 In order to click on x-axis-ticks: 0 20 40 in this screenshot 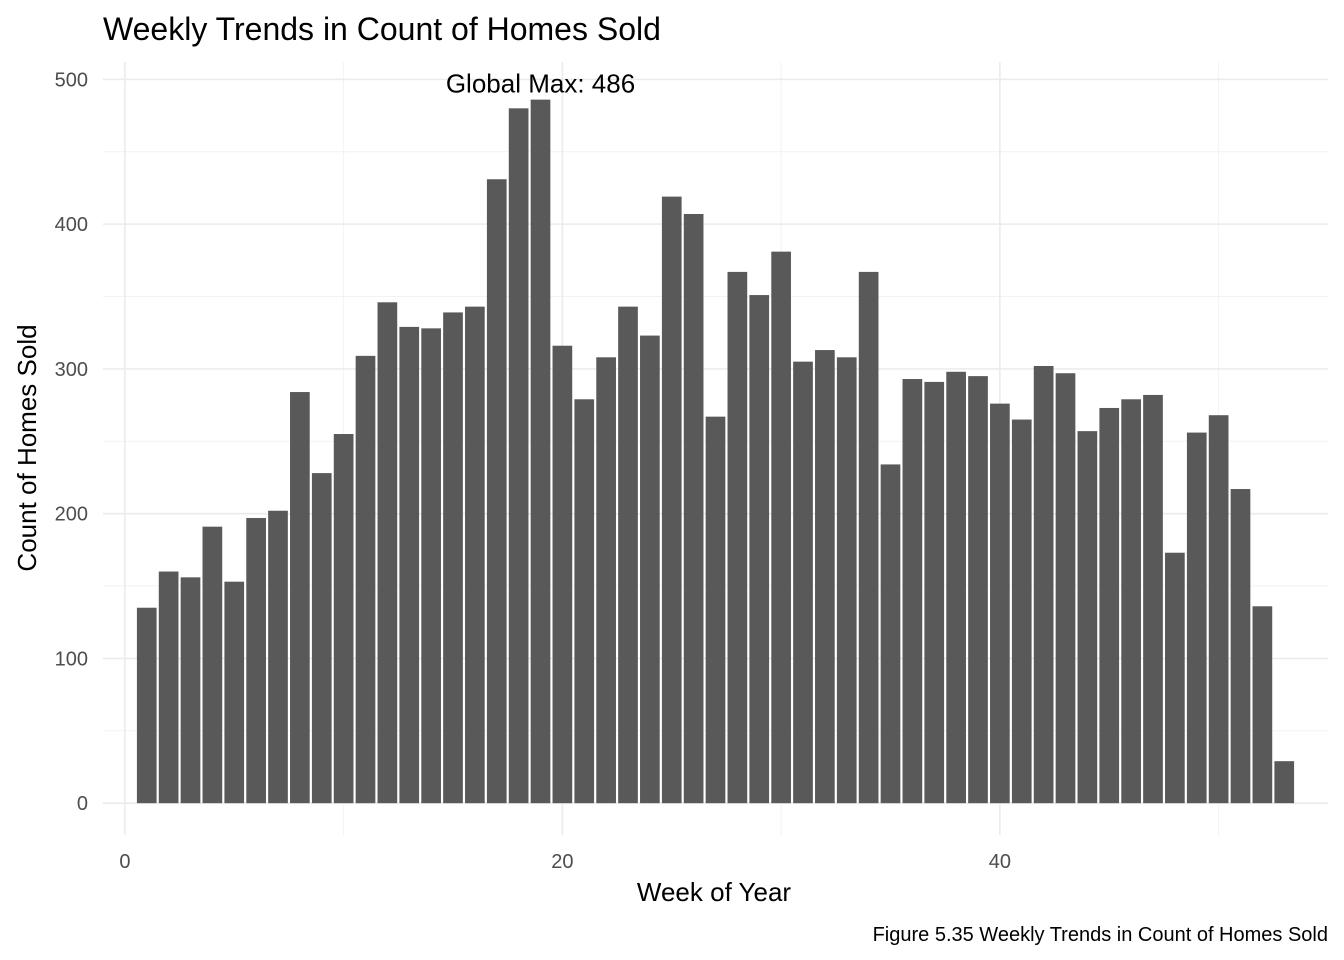, I will do `click(565, 862)`.